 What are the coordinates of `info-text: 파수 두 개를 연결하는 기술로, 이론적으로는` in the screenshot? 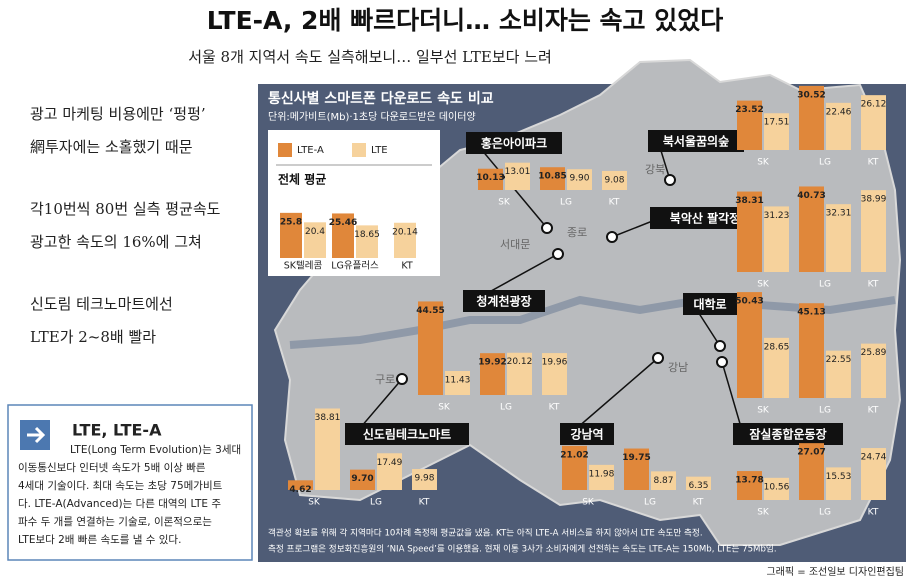 It's located at (115, 521).